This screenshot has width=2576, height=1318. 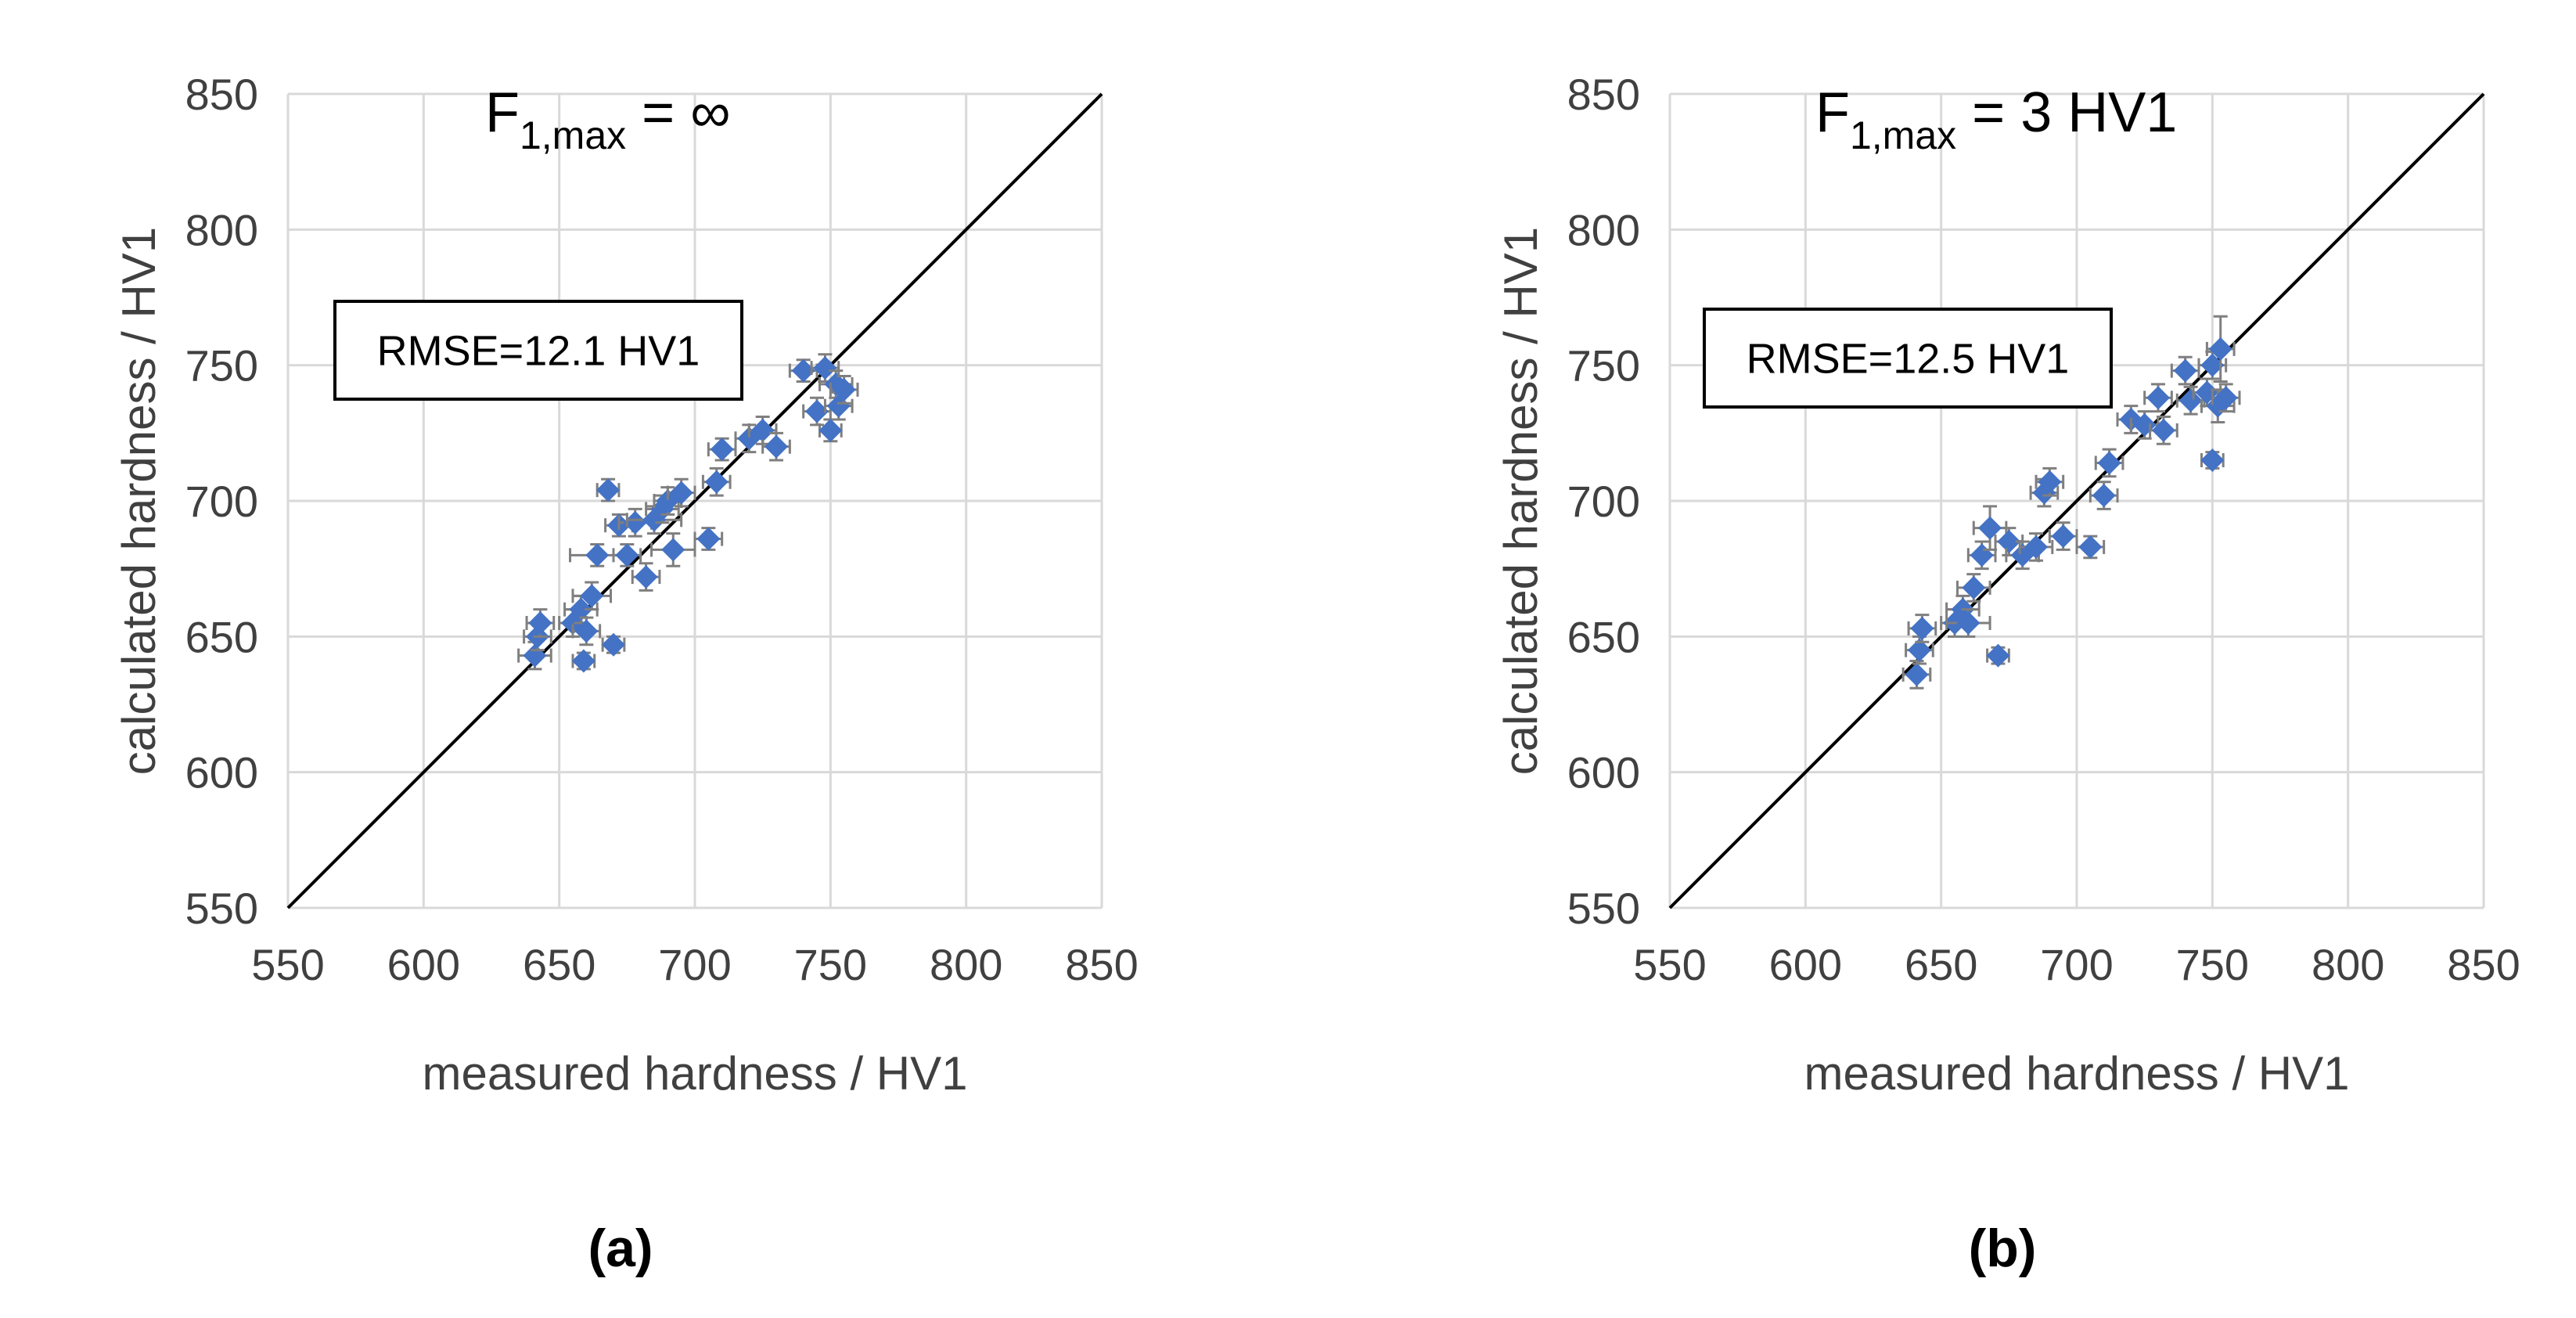 I want to click on y-tick-label: 600, so click(x=1603, y=773).